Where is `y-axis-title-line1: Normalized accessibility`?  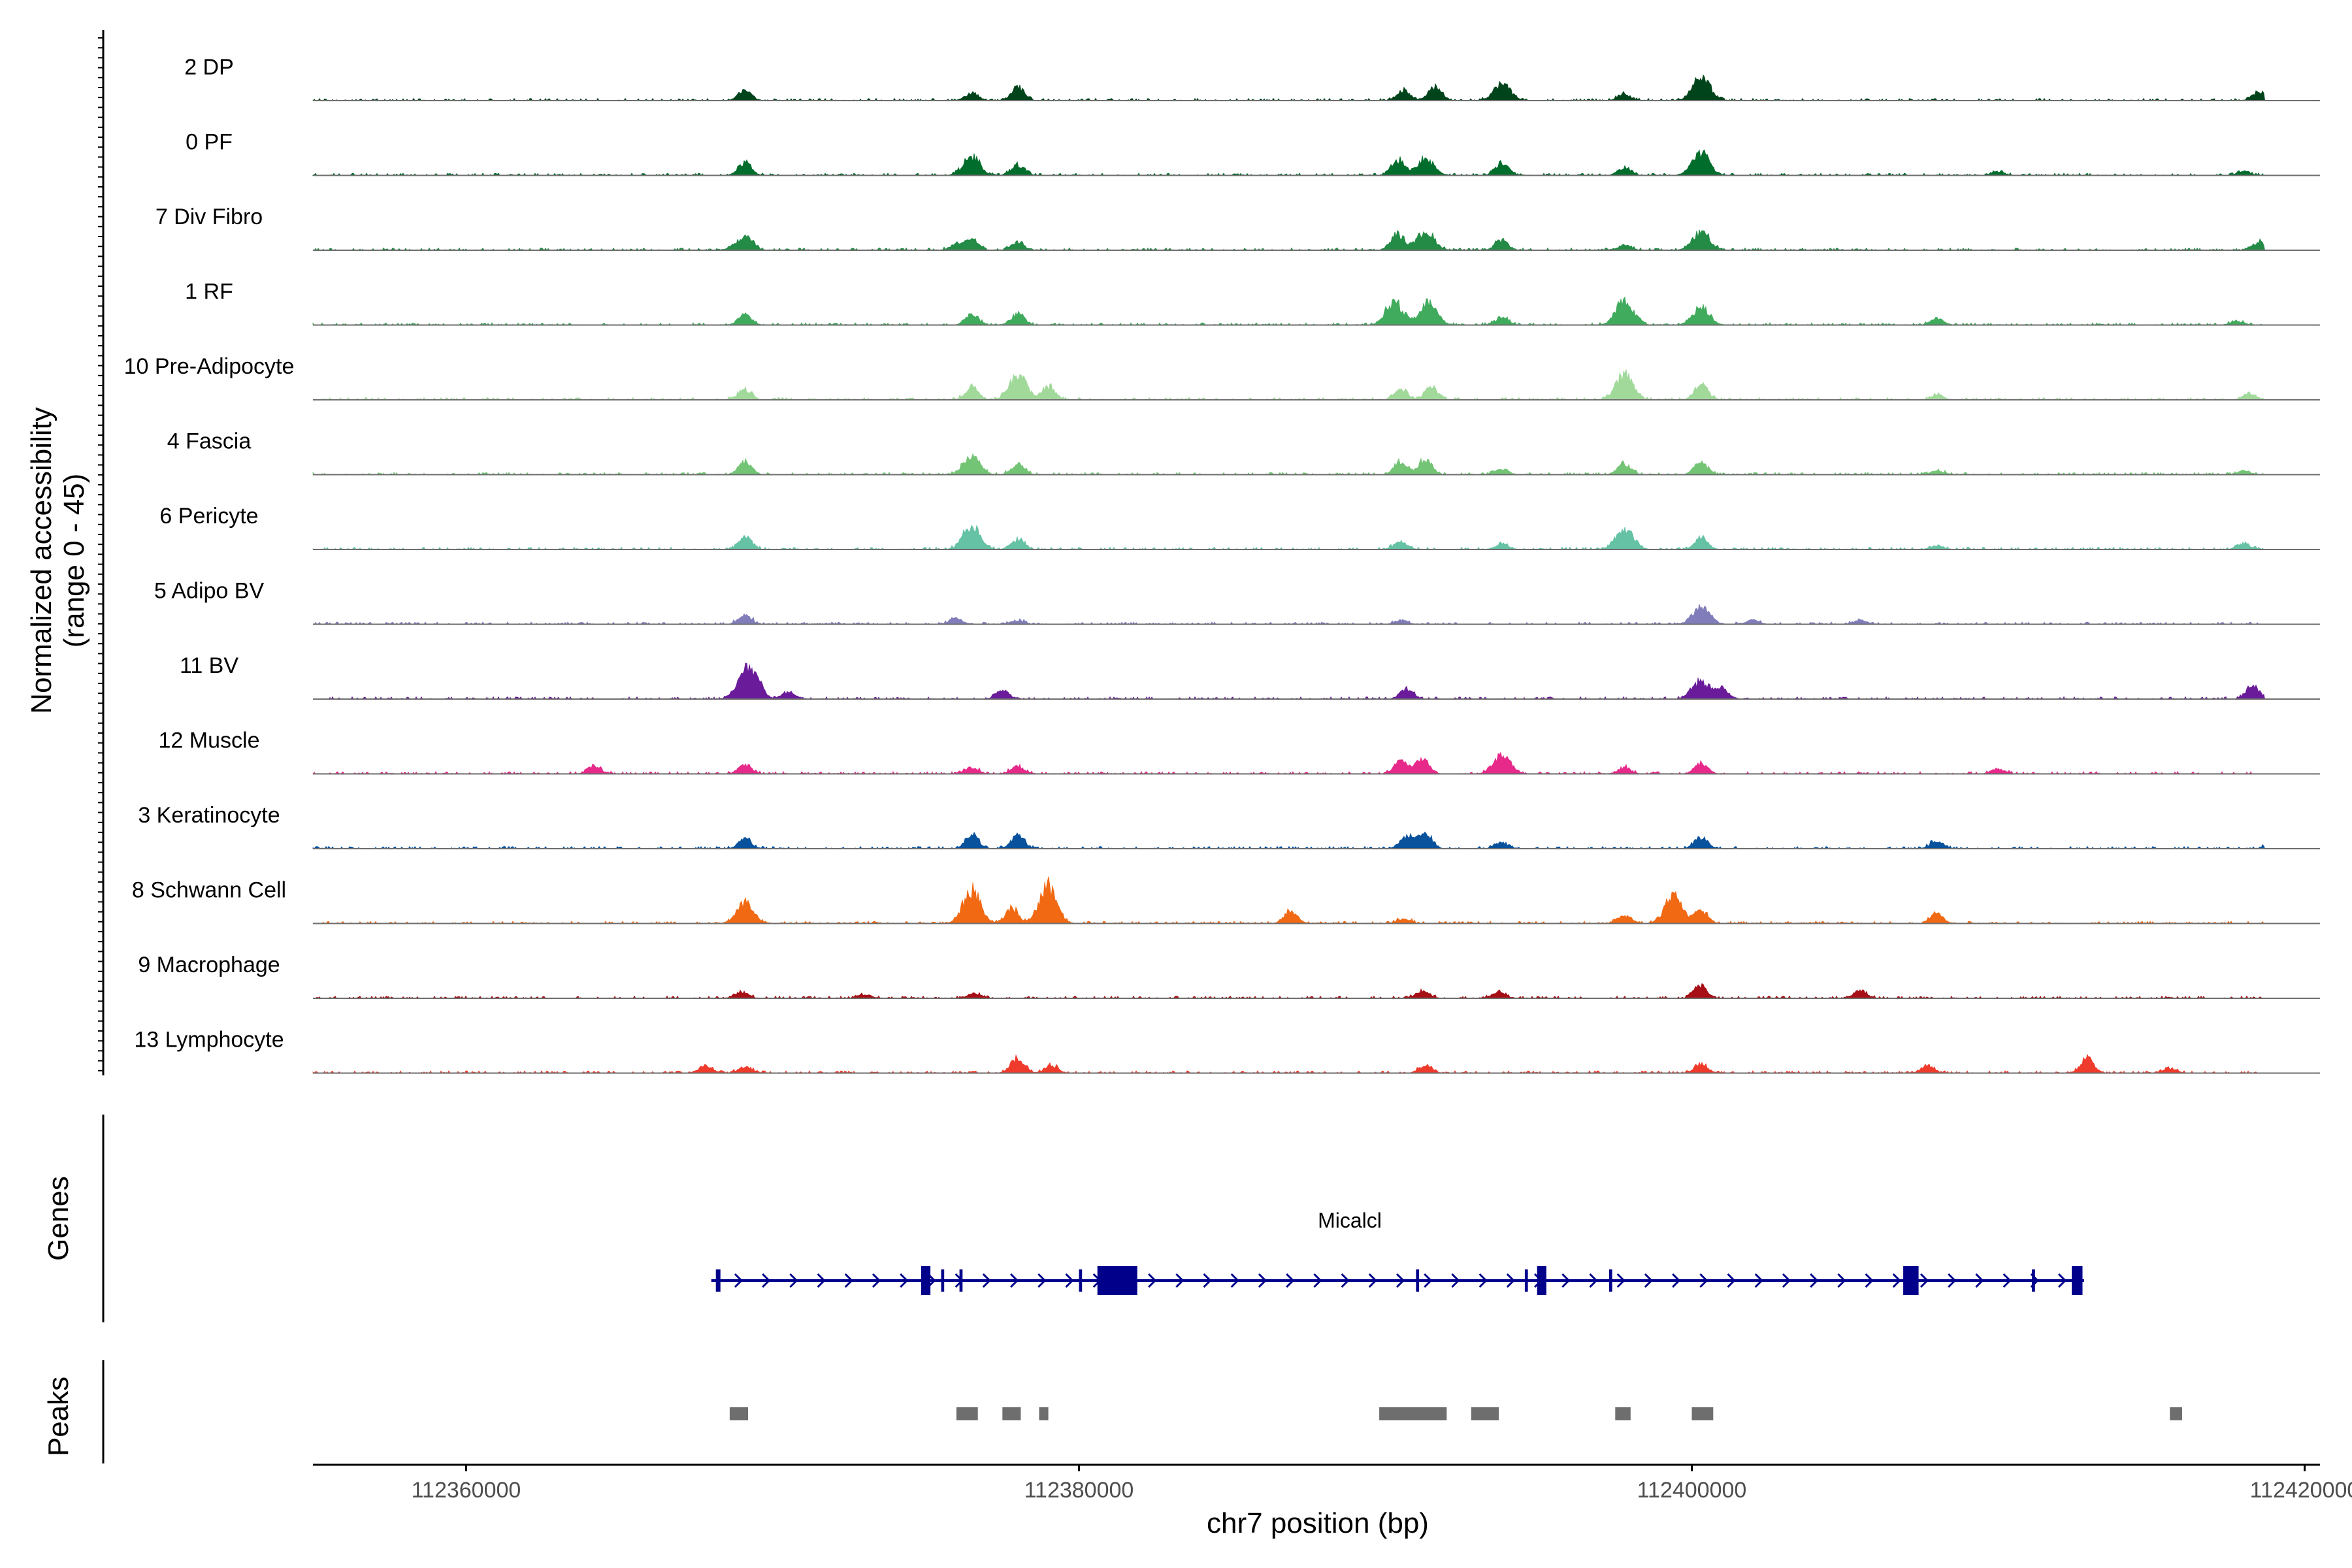
y-axis-title-line1: Normalized accessibility is located at coordinates (41, 560).